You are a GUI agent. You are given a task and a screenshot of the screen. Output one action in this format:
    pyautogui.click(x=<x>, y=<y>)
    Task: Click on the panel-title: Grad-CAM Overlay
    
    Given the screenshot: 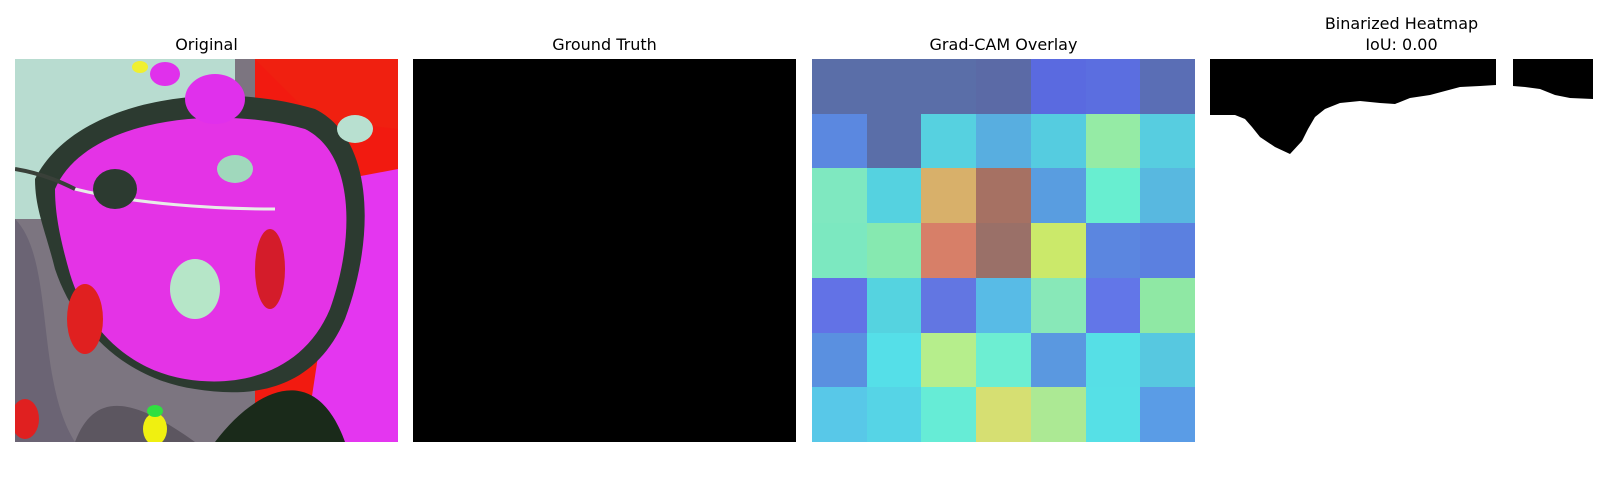 What is the action you would take?
    pyautogui.click(x=1003, y=44)
    